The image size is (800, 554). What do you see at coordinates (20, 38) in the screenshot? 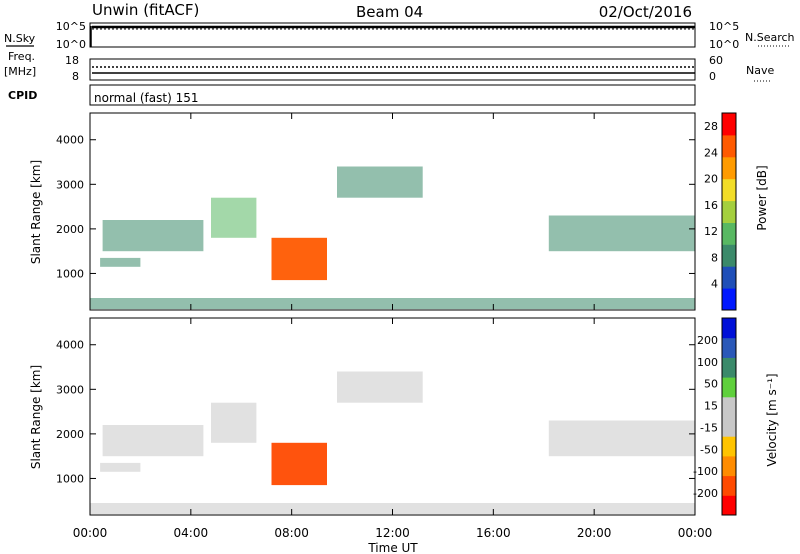
I see `nsky-label: N.Sky` at bounding box center [20, 38].